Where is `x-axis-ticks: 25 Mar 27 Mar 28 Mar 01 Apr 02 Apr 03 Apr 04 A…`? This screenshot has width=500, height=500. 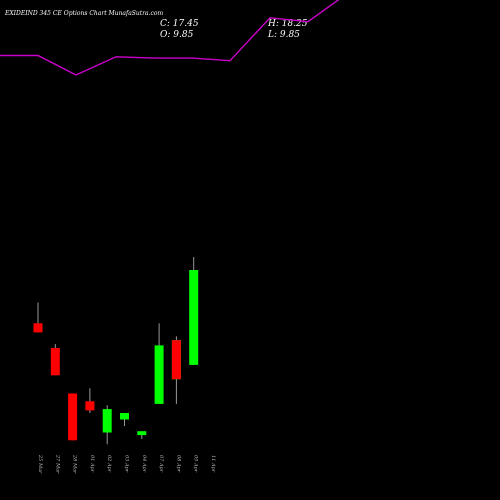
x-axis-ticks: 25 Mar 27 Mar 28 Mar 01 Apr 02 Apr 03 Apr 04 A… is located at coordinates (126, 464).